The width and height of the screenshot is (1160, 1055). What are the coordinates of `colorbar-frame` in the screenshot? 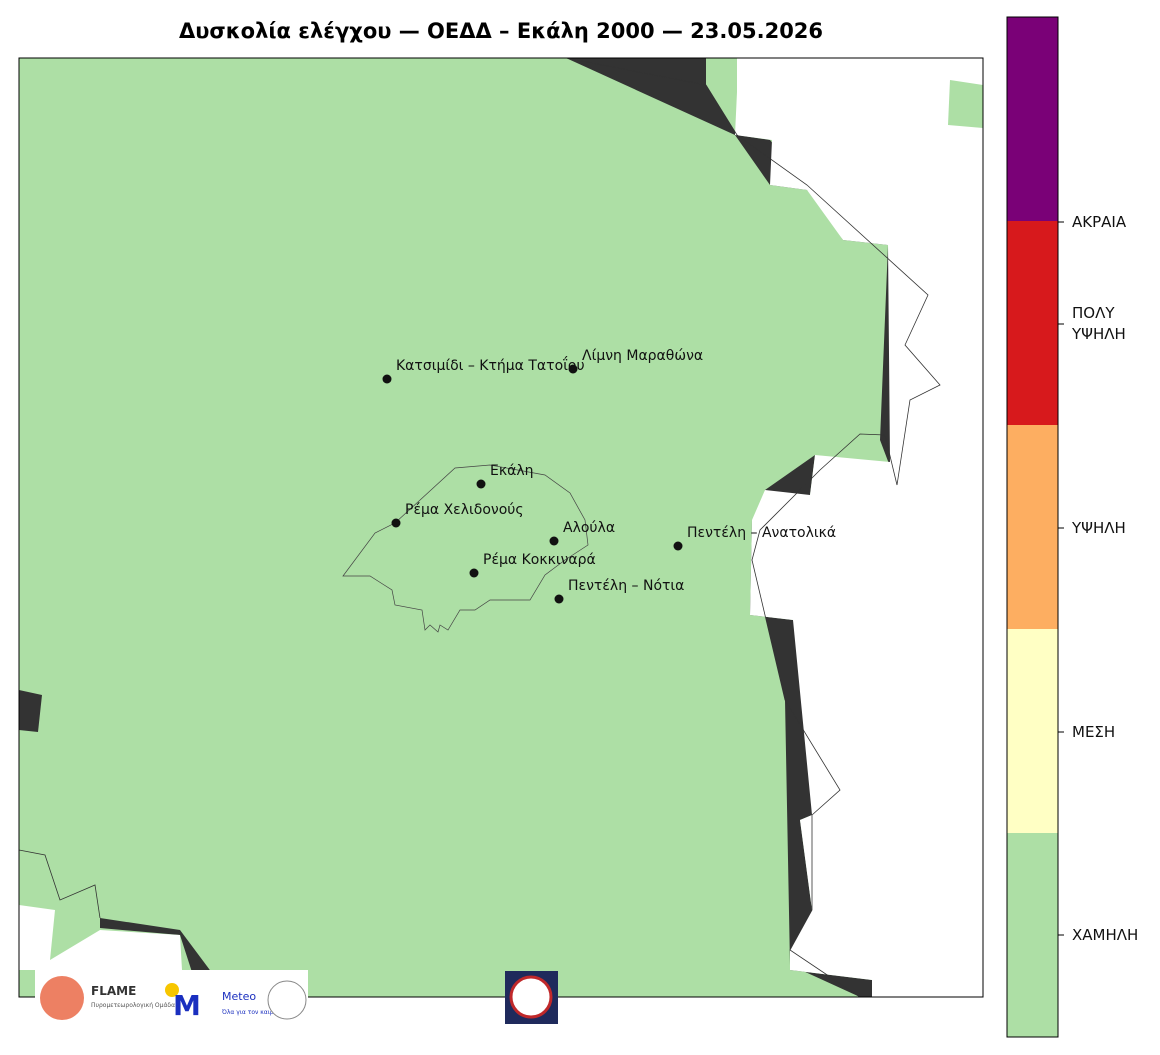 It's located at (1032, 527).